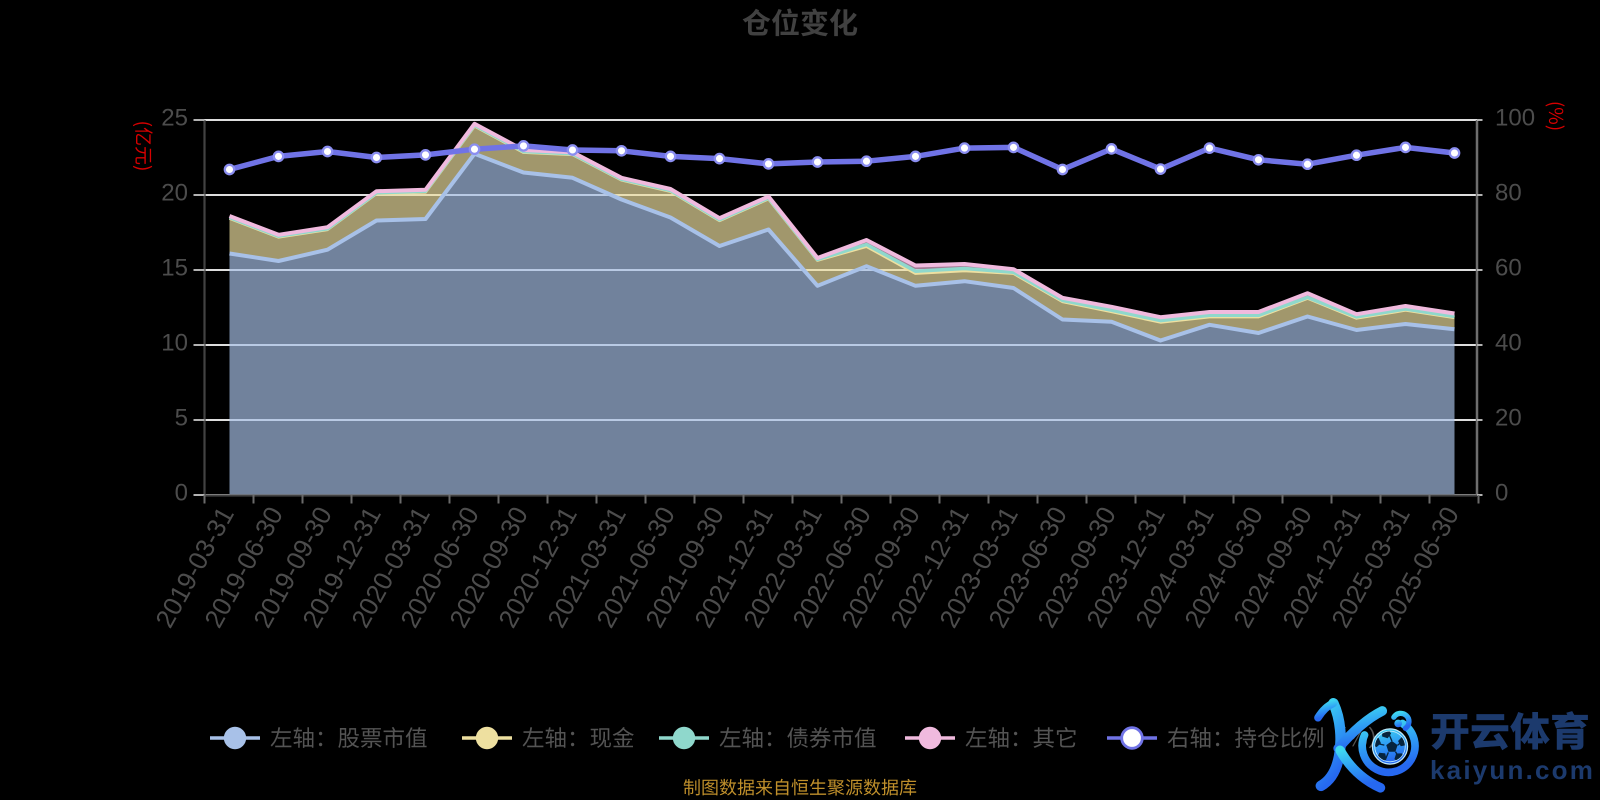 Image resolution: width=1600 pixels, height=800 pixels. What do you see at coordinates (181, 418) in the screenshot?
I see `svg-text: 5` at bounding box center [181, 418].